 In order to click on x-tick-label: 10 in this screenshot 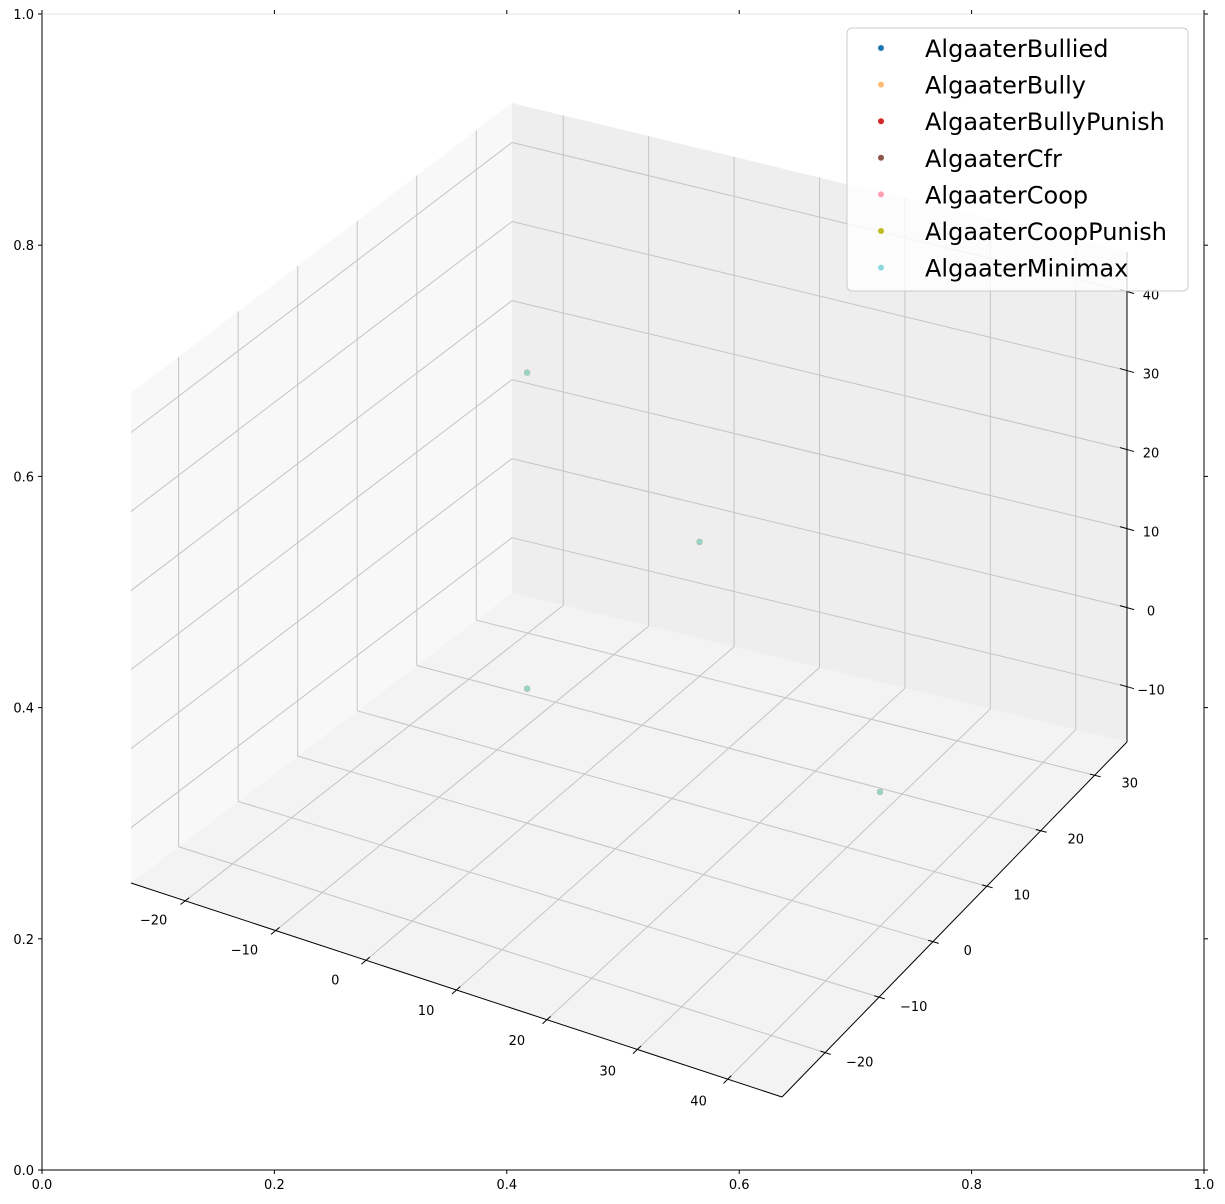, I will do `click(426, 1011)`.